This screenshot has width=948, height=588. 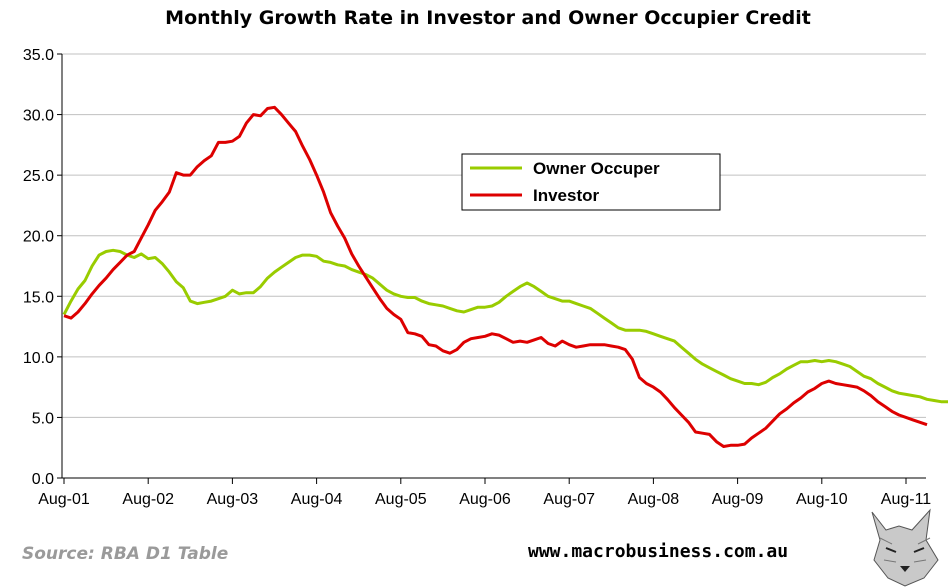 I want to click on x-tick-label: Aug-08, so click(x=654, y=499).